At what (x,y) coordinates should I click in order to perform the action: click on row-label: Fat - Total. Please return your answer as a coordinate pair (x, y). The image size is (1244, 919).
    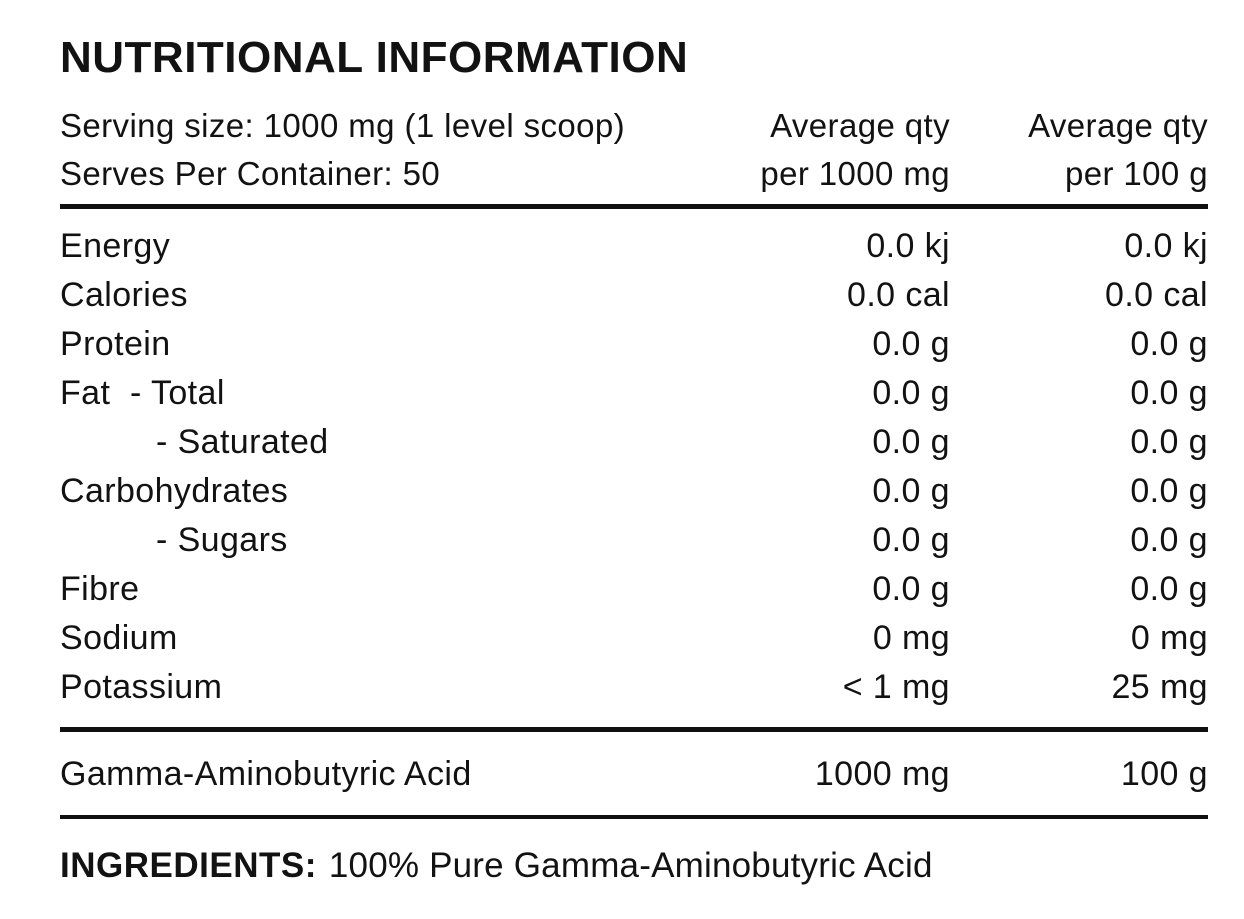
    Looking at the image, I should click on (142, 393).